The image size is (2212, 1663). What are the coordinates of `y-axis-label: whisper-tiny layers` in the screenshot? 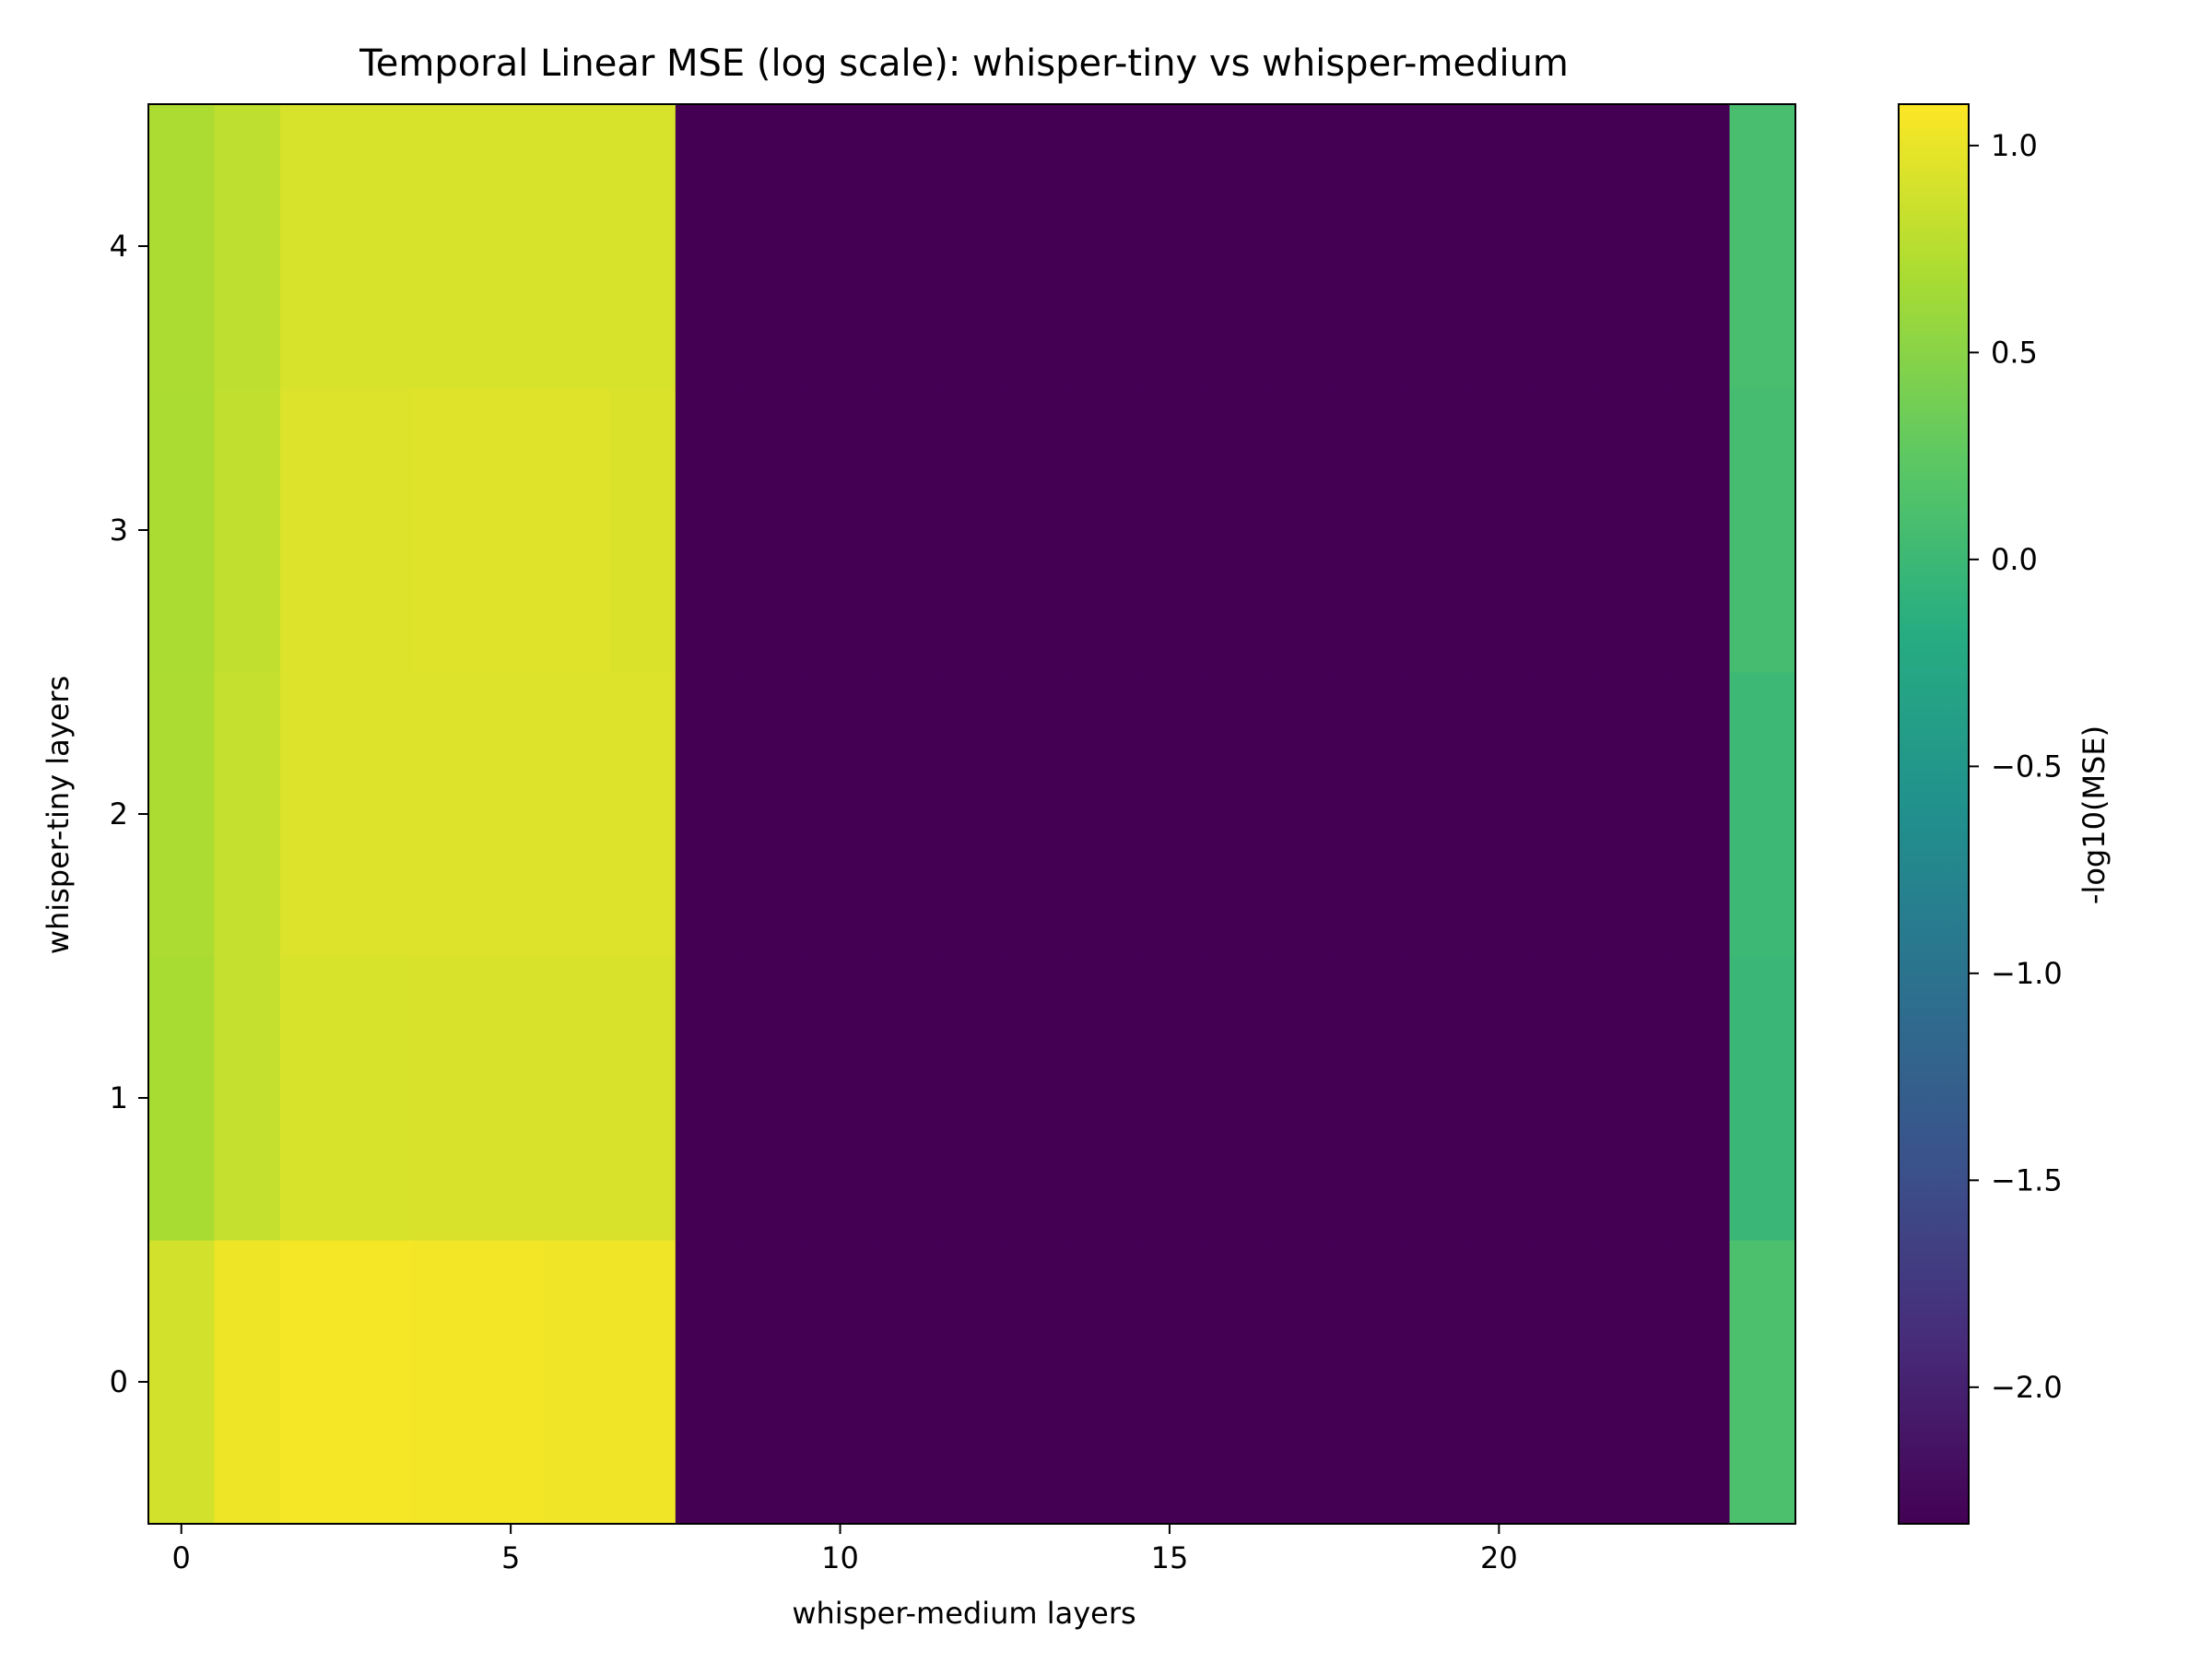 It's located at (58, 815).